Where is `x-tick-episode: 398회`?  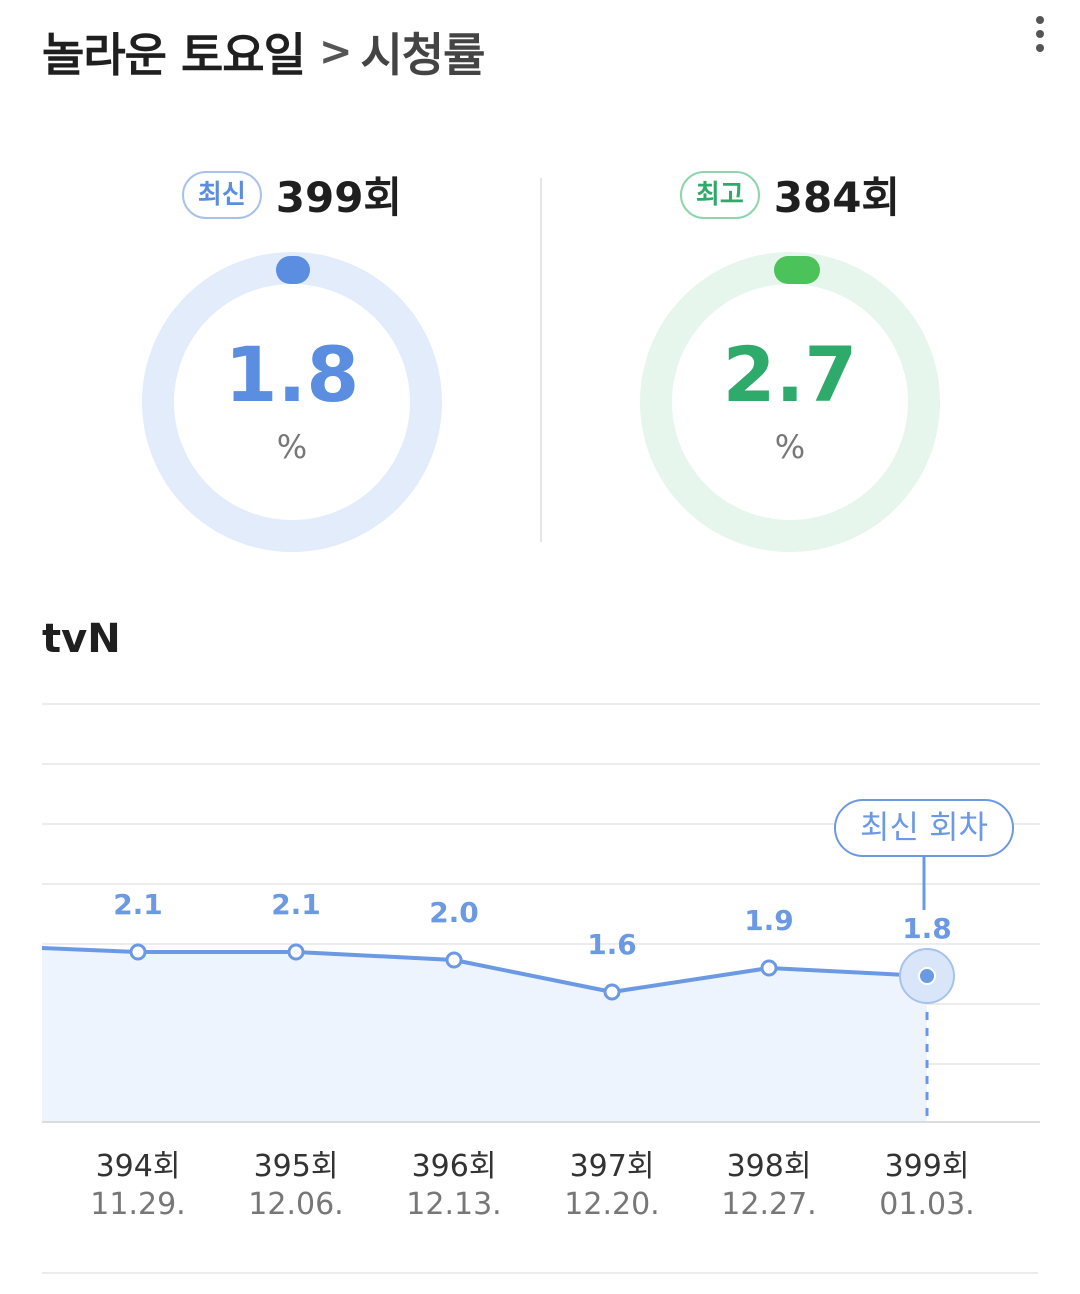
x-tick-episode: 398회 is located at coordinates (769, 1166).